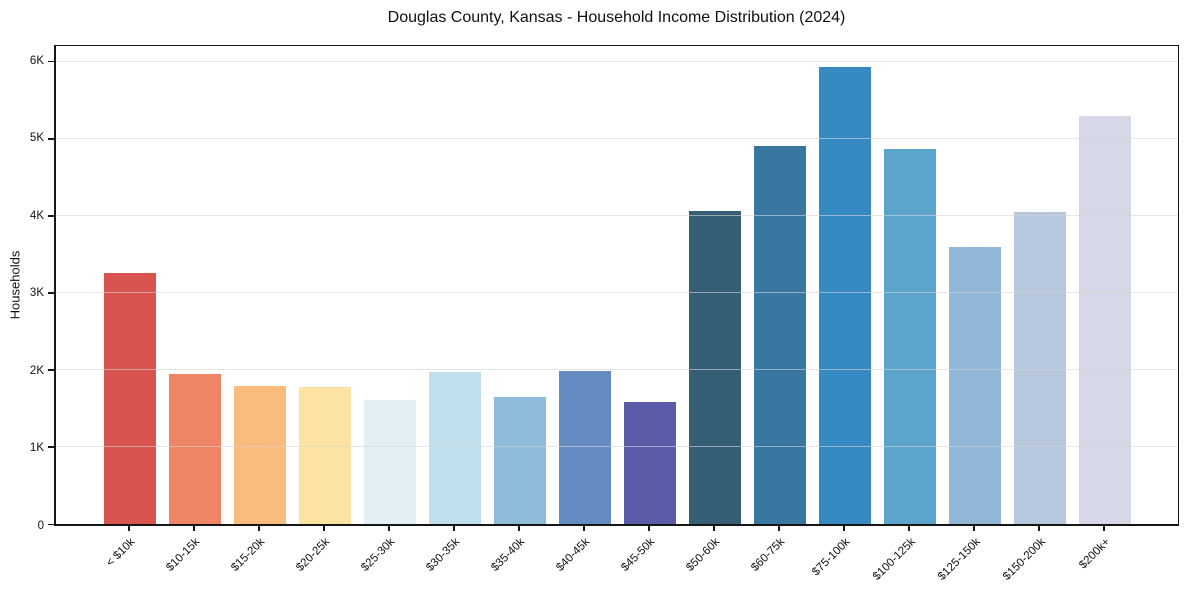 This screenshot has height=590, width=1189. What do you see at coordinates (36, 448) in the screenshot?
I see `y-tick-label: 1K` at bounding box center [36, 448].